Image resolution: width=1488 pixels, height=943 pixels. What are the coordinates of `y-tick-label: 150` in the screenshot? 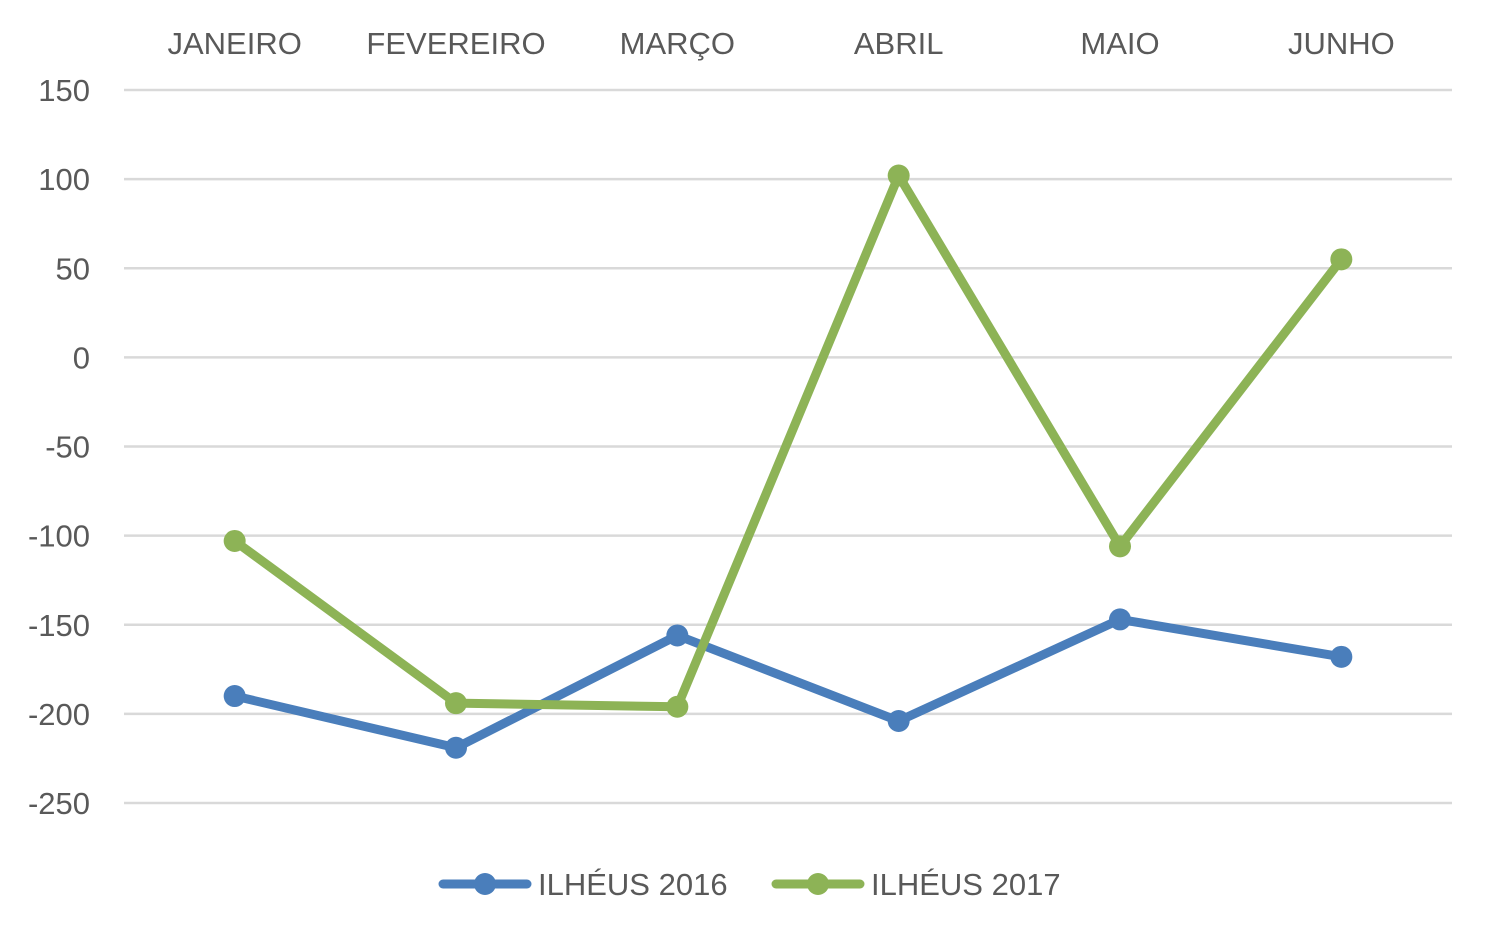 It's located at (64, 90).